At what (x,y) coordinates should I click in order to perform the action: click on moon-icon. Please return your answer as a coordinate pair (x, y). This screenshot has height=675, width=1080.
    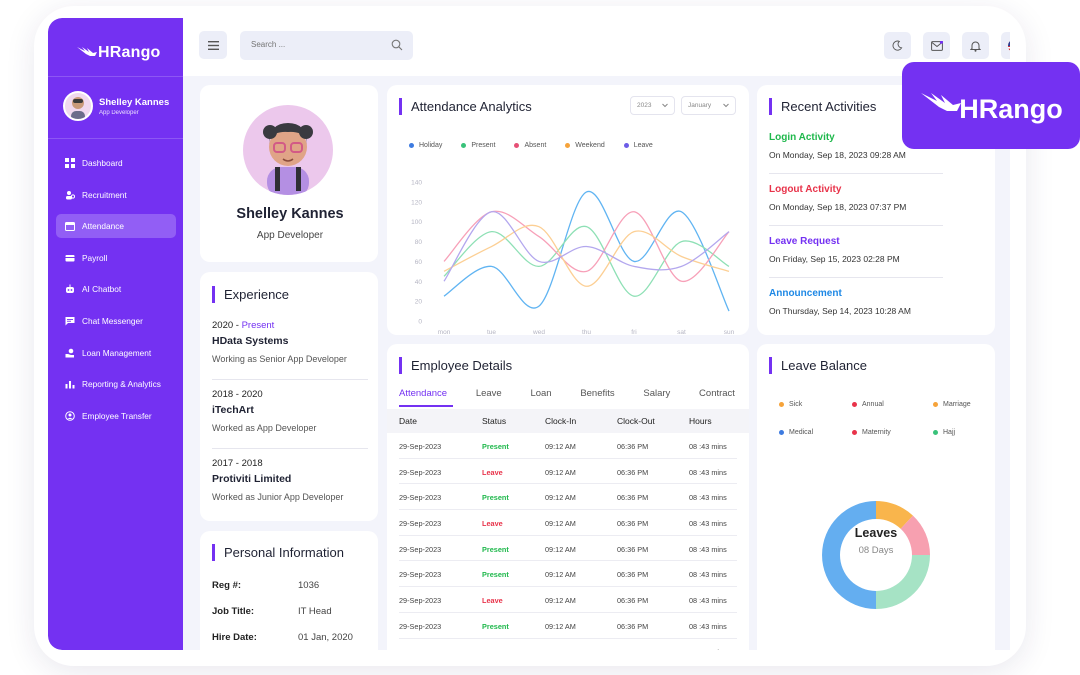
    Looking at the image, I should click on (897, 45).